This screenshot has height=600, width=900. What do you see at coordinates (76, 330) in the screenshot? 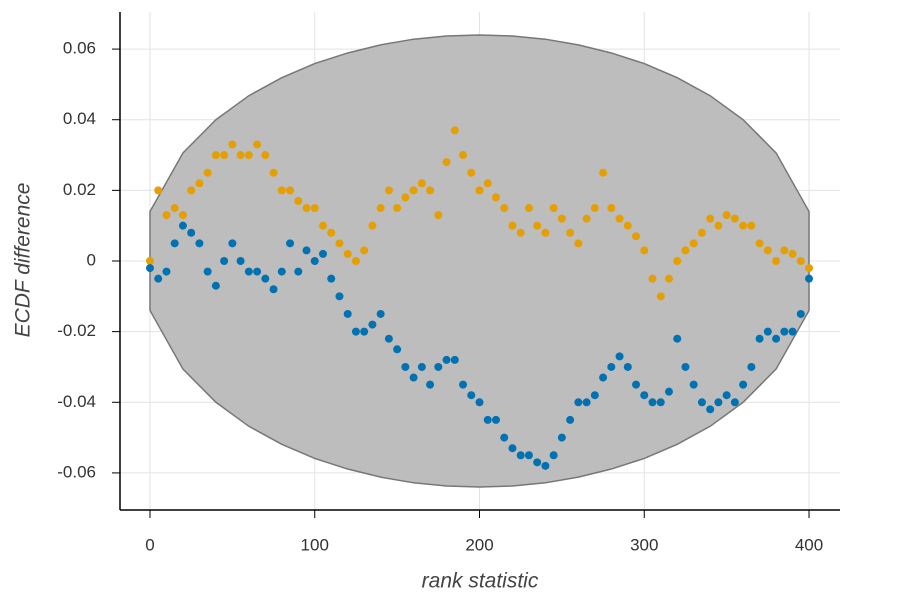
I see `y-tick-label: -0.02` at bounding box center [76, 330].